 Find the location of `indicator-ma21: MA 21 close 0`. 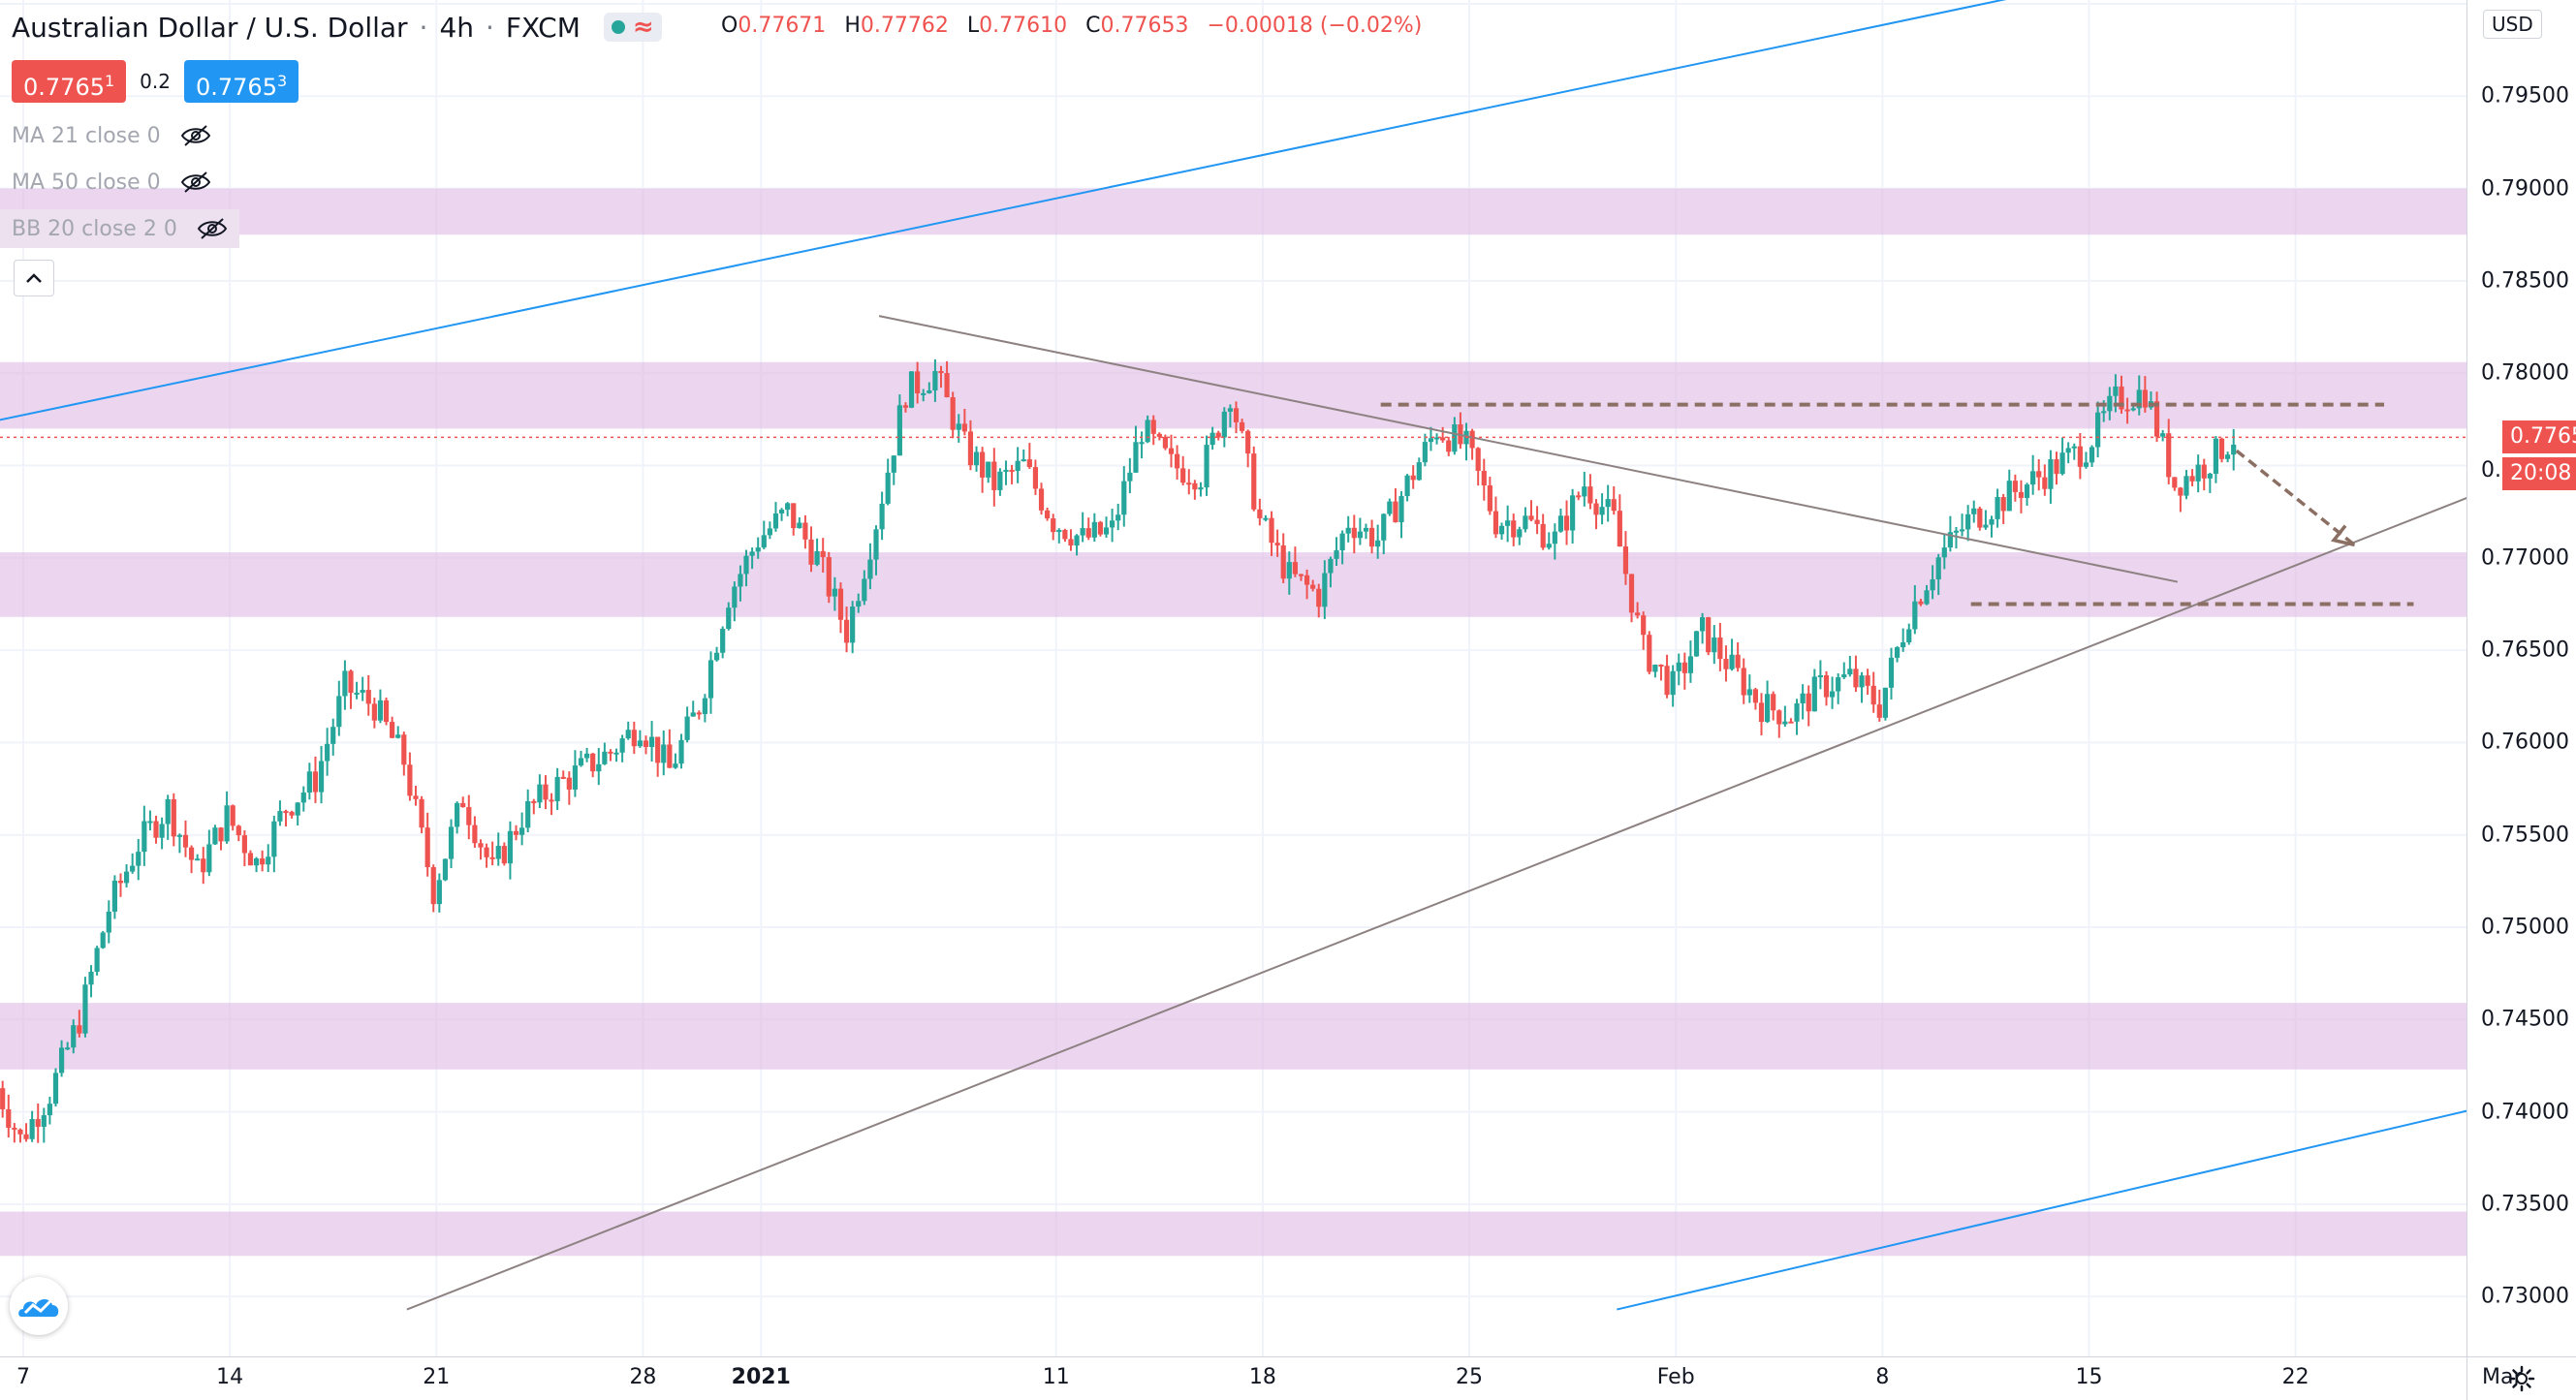

indicator-ma21: MA 21 close 0 is located at coordinates (111, 135).